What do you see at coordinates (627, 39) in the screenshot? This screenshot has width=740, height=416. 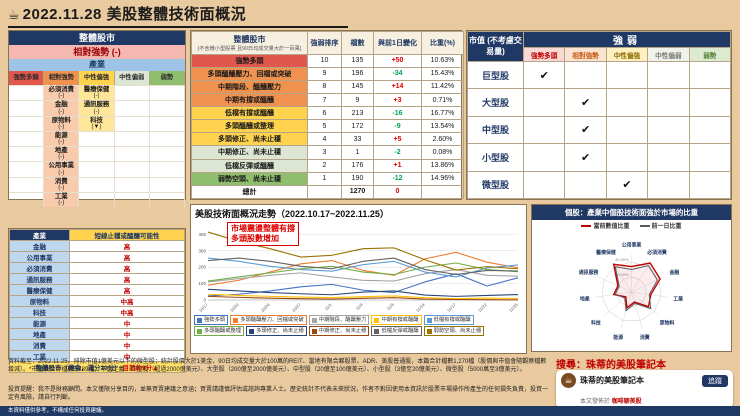 I see `cap-strength-header: 強弱` at bounding box center [627, 39].